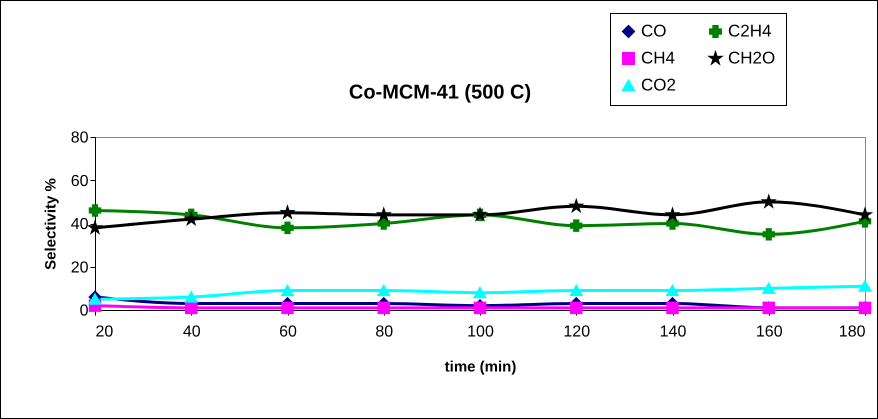 This screenshot has height=419, width=878. Describe the element at coordinates (191, 332) in the screenshot. I see `x-tick-label: 40` at that location.